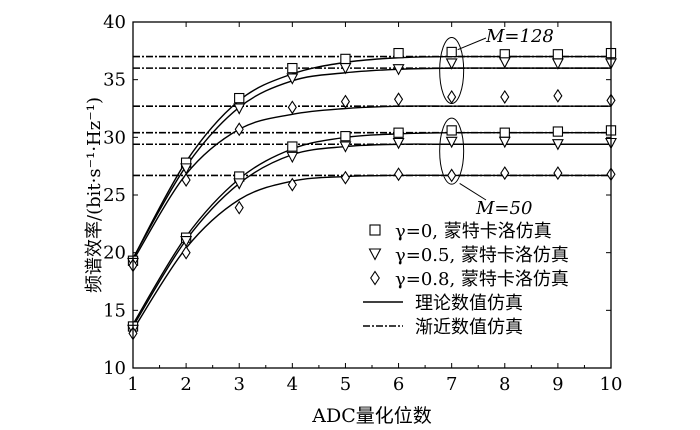 The image size is (700, 430). What do you see at coordinates (519, 36) in the screenshot?
I see `annotation-m128: M=128` at bounding box center [519, 36].